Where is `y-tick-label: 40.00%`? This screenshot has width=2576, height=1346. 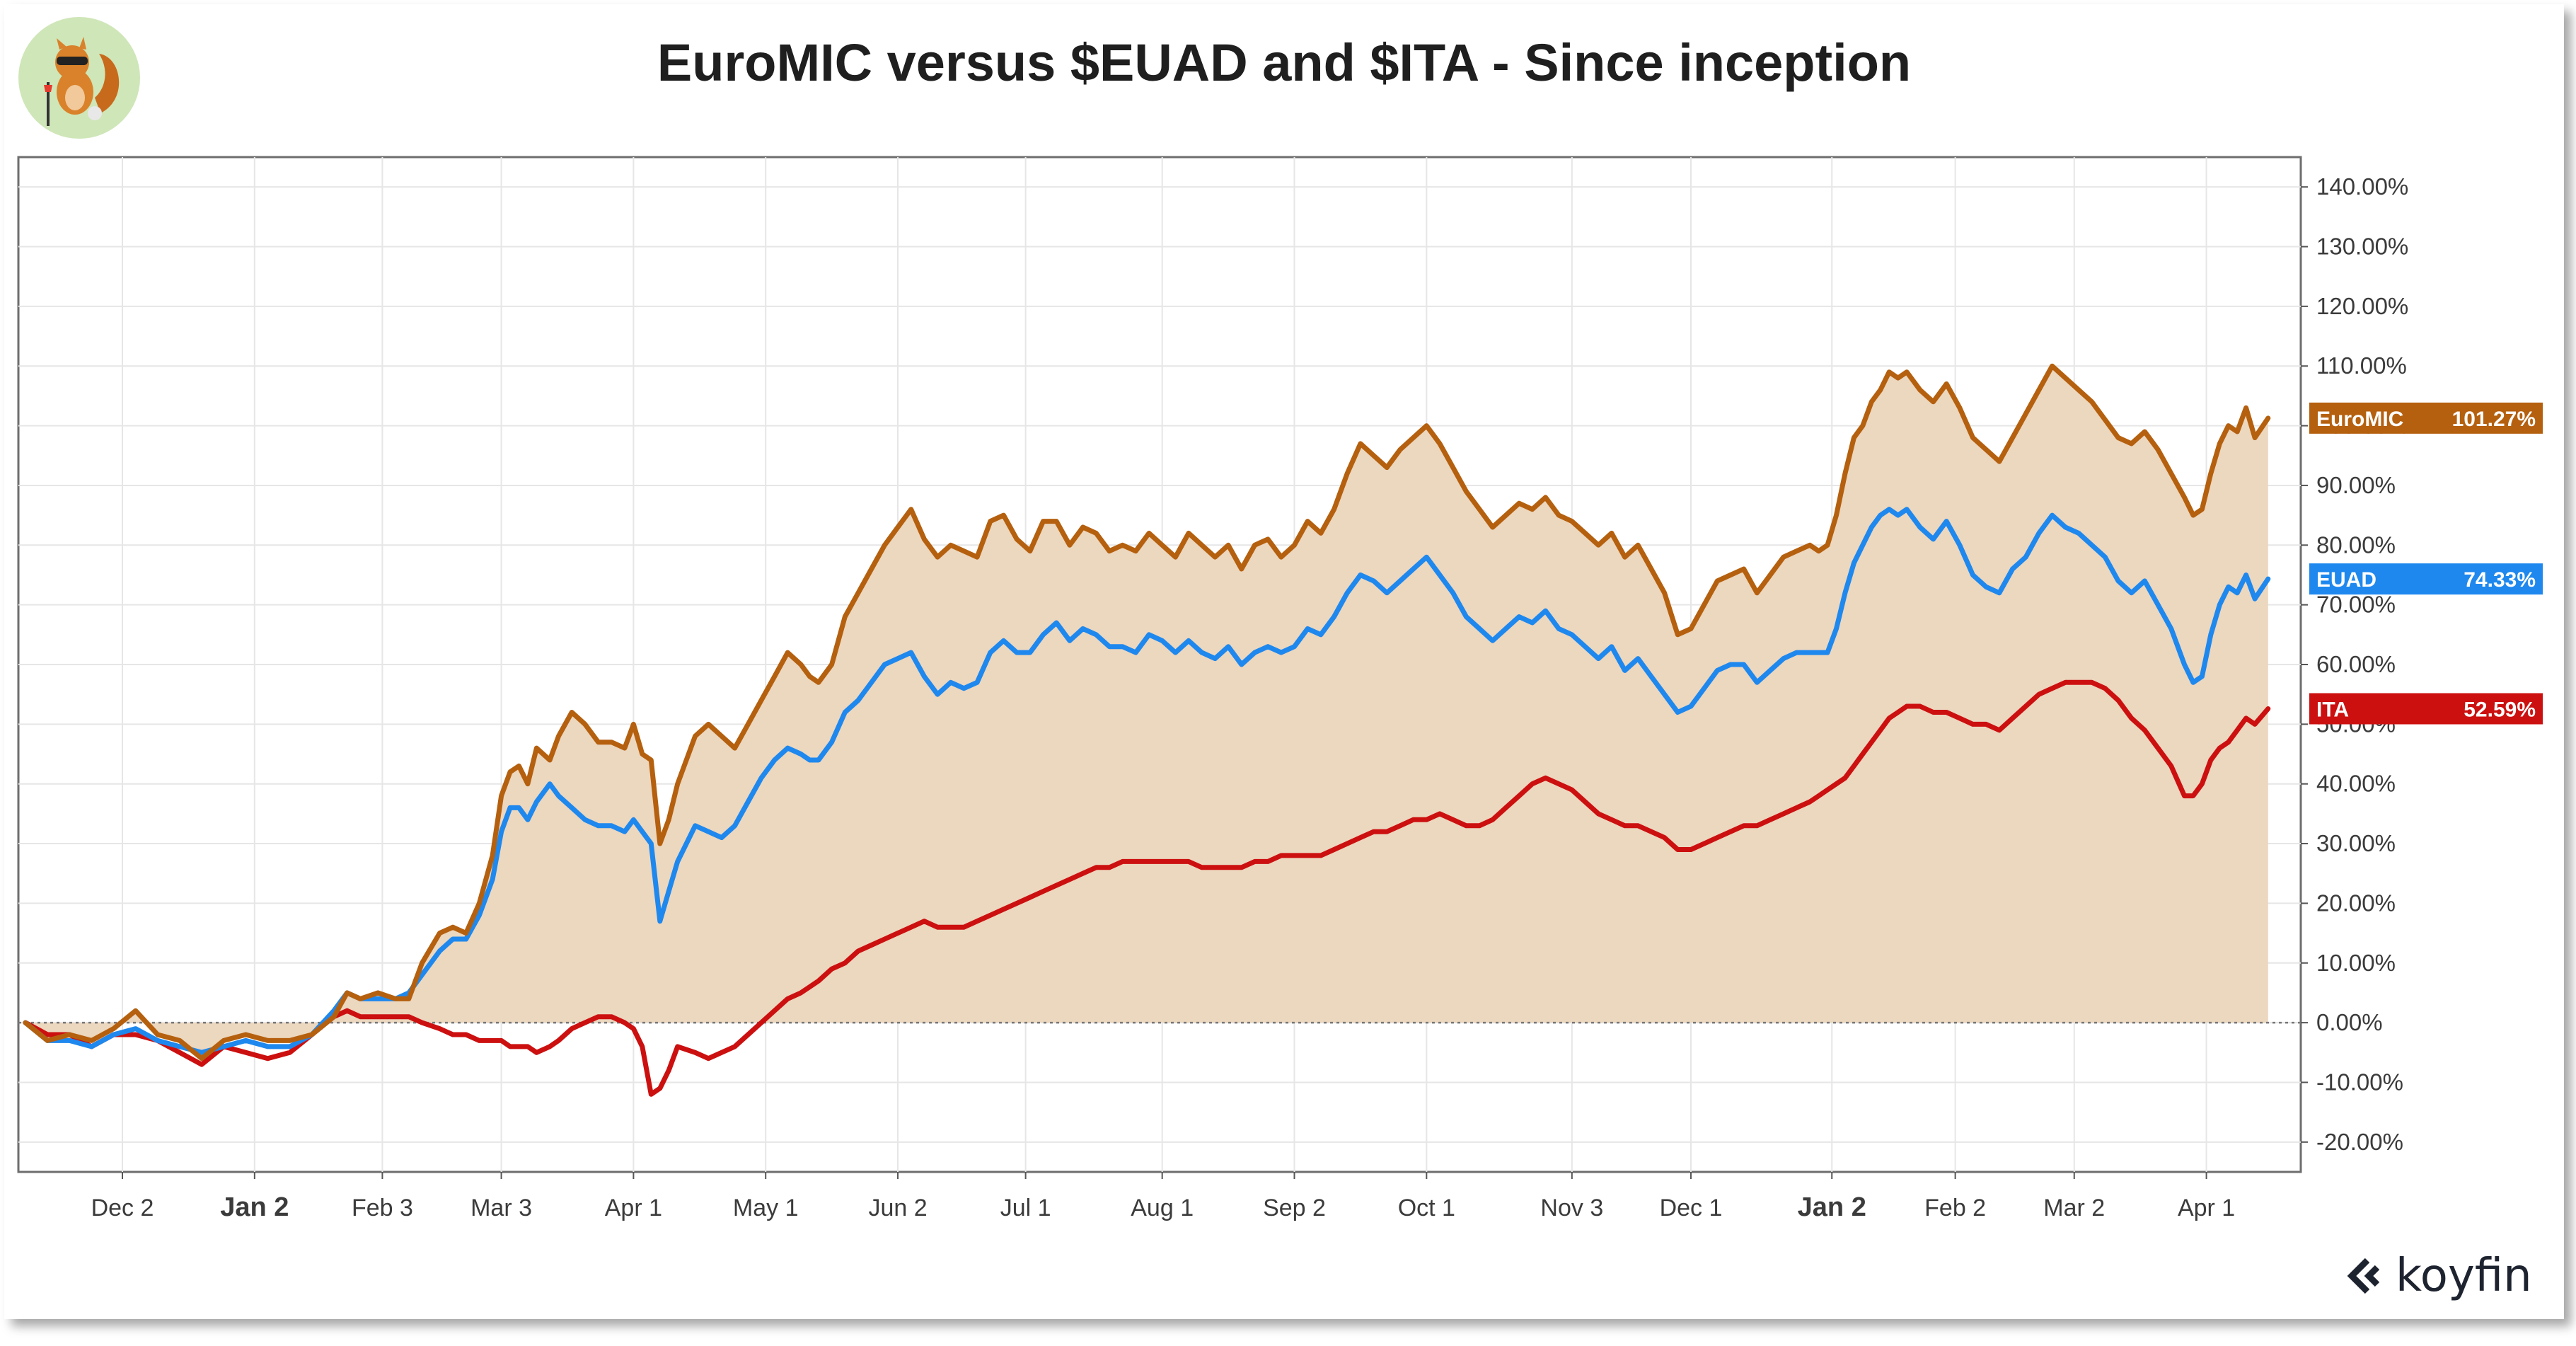 y-tick-label: 40.00% is located at coordinates (2356, 784).